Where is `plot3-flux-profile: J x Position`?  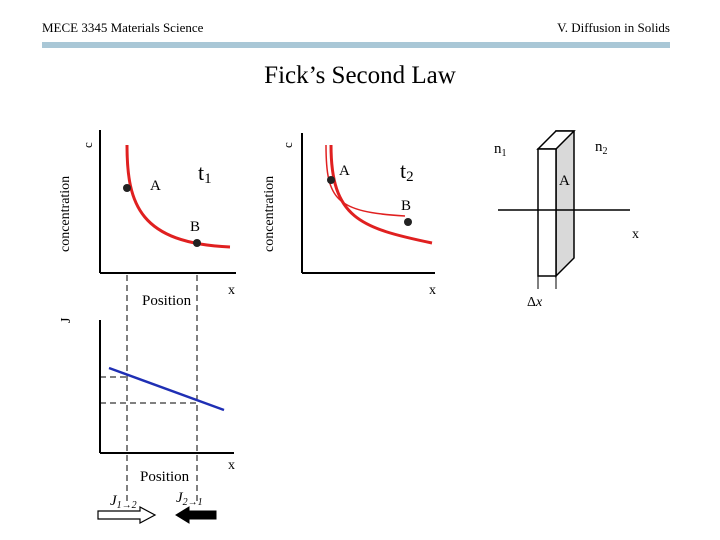 plot3-flux-profile: J x Position is located at coordinates (147, 390).